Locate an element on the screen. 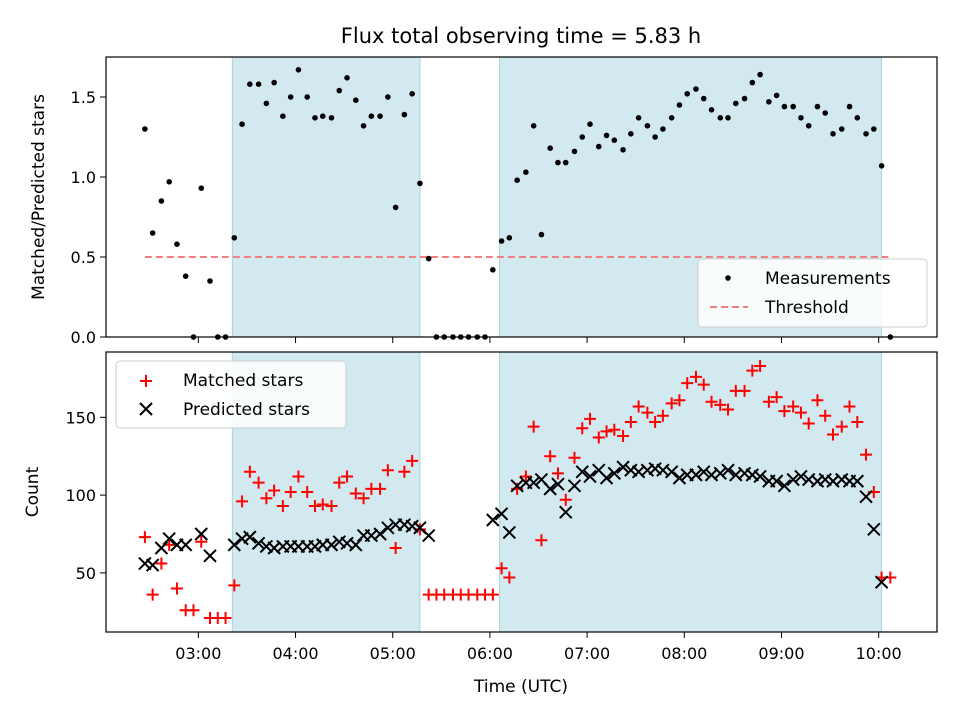 The height and width of the screenshot is (720, 960). legend-label-measurements: Measurements is located at coordinates (828, 279).